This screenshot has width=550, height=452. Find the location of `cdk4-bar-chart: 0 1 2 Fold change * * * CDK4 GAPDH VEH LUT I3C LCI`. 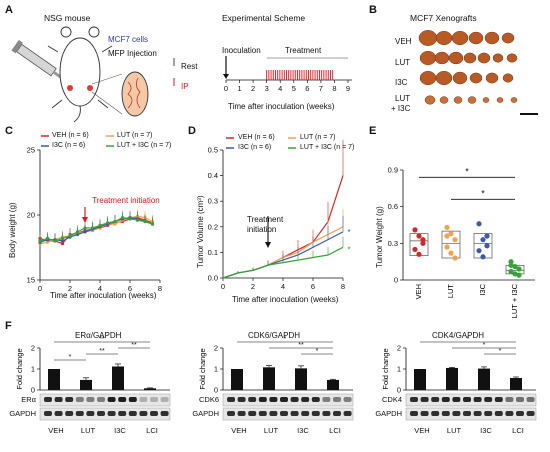

cdk4-bar-chart: 0 1 2 Fold change * * * CDK4 GAPDH VEH LUT I3C LCI is located at coordinates (456, 385).